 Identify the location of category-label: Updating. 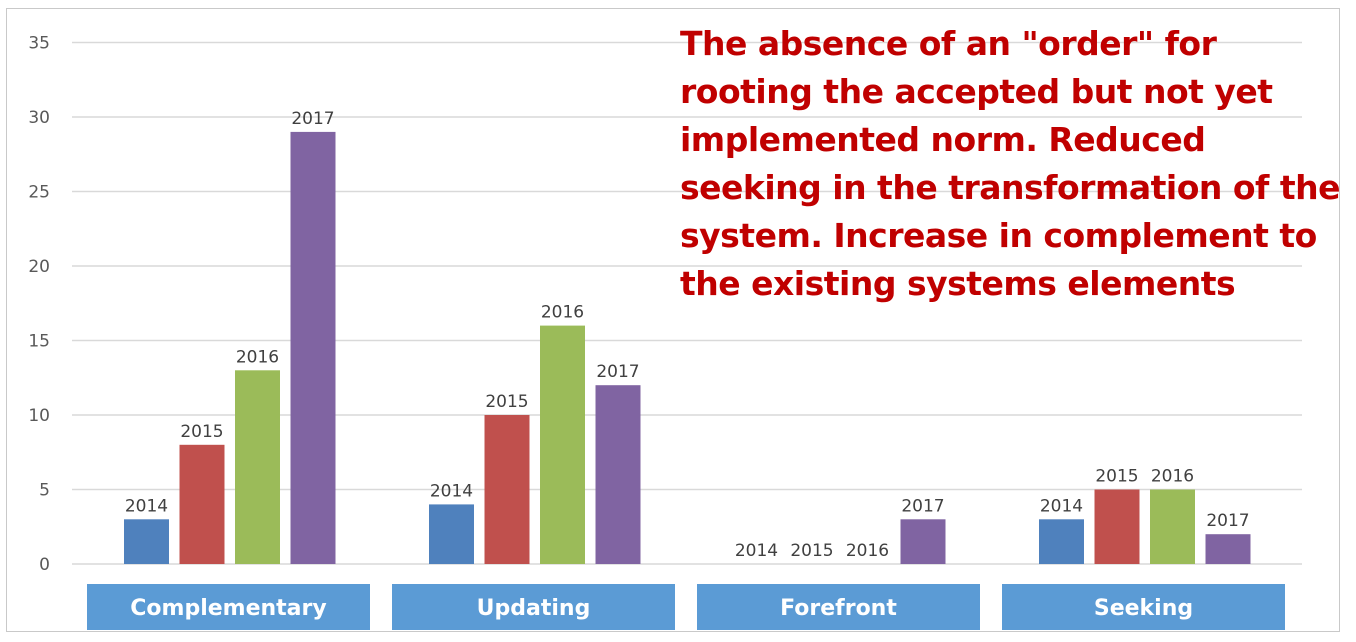
(534, 608).